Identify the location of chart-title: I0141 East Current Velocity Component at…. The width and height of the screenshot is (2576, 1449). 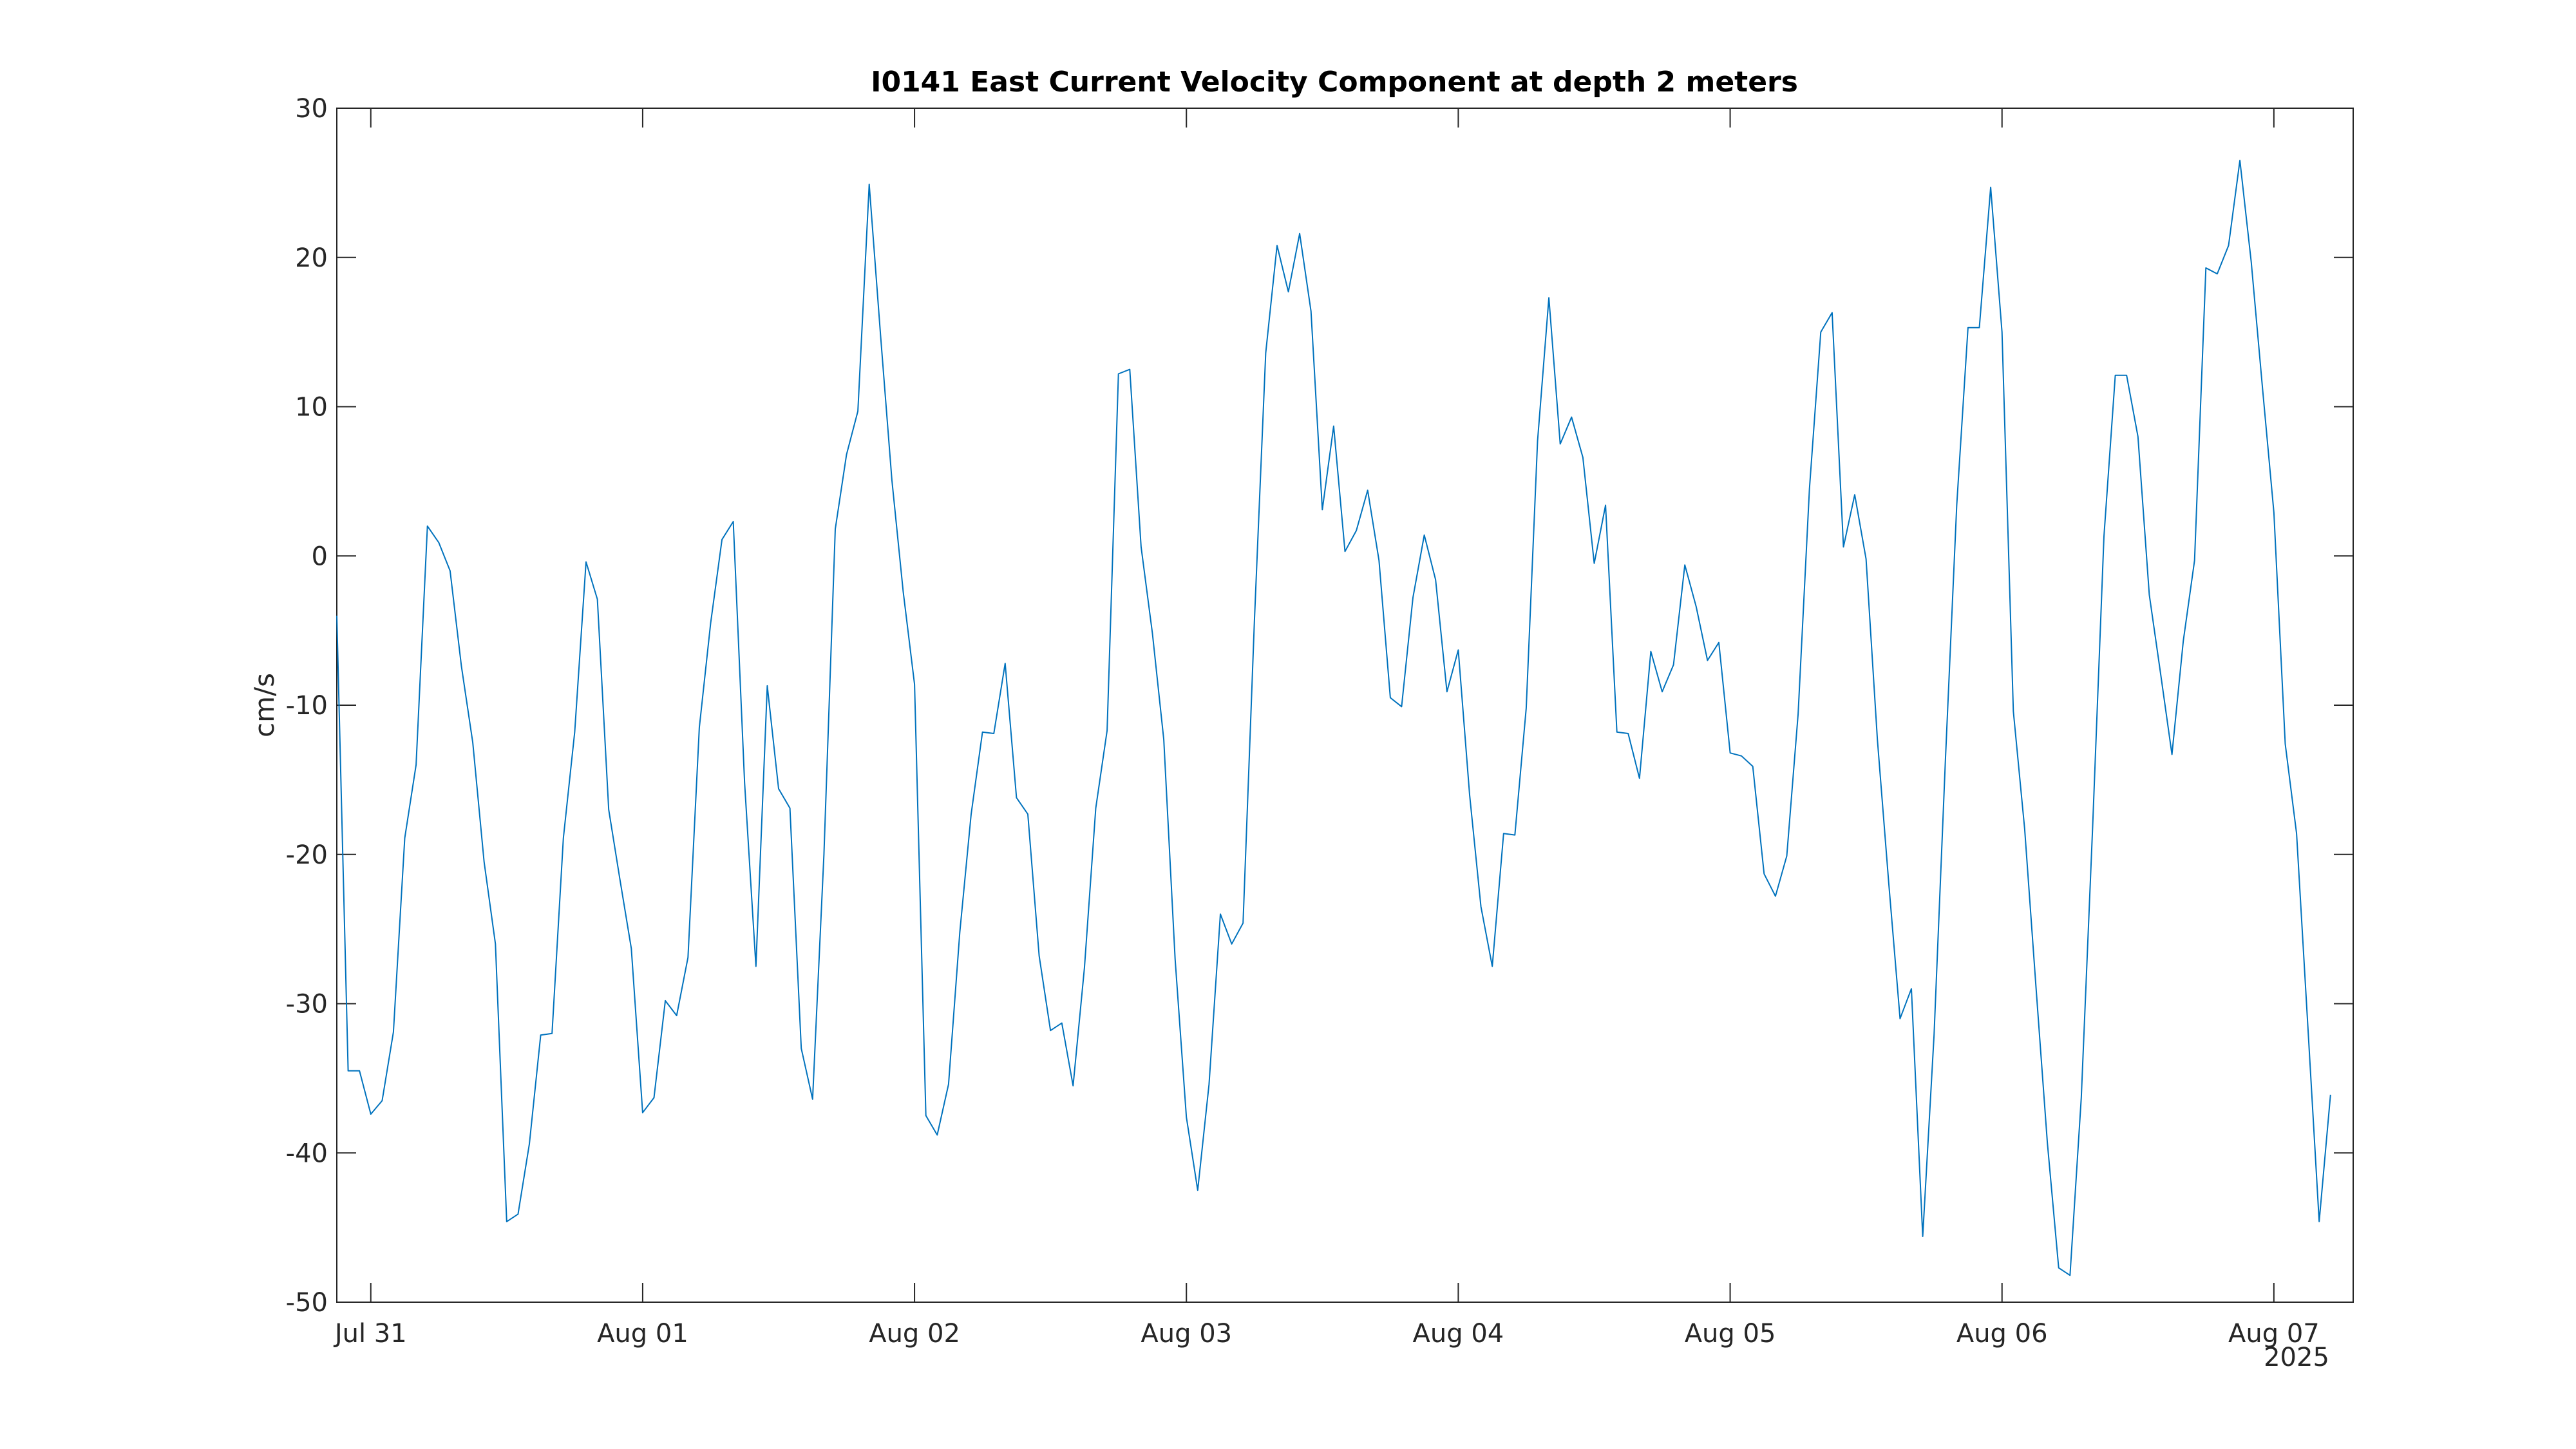
(1335, 83).